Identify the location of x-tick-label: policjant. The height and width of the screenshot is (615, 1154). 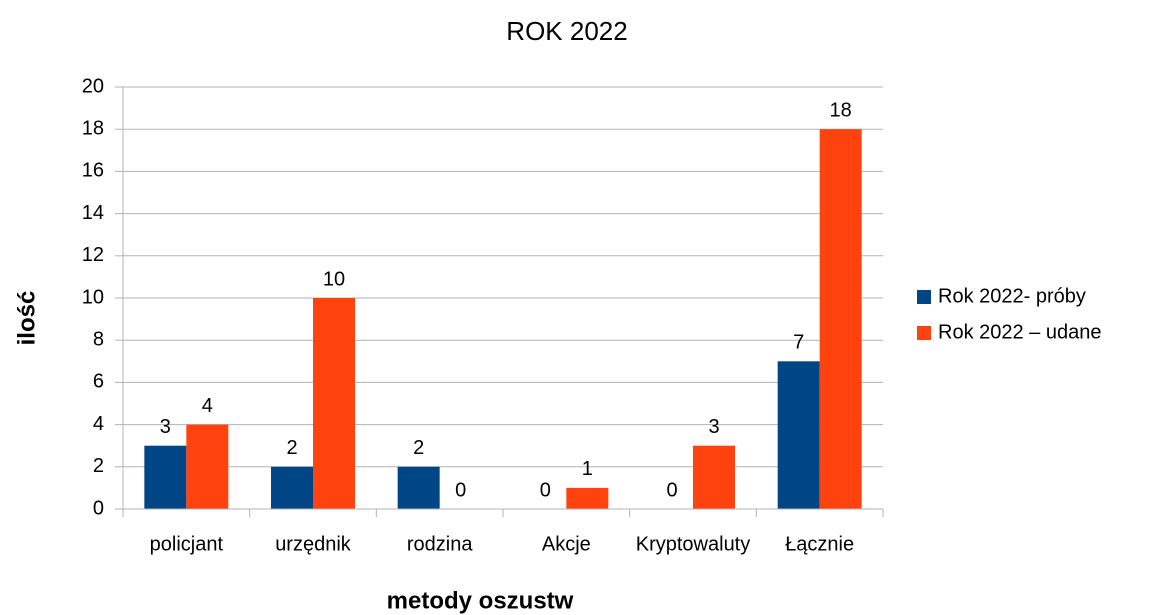
(187, 544).